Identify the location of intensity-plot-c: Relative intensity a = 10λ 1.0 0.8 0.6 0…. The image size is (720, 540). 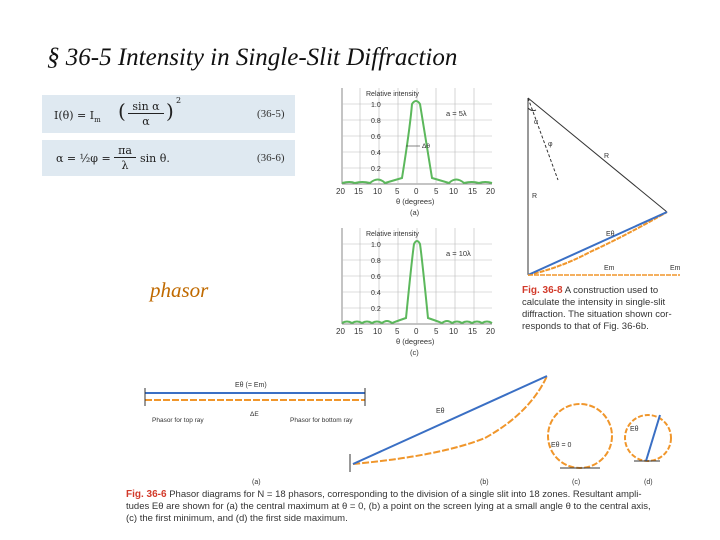
(415, 292).